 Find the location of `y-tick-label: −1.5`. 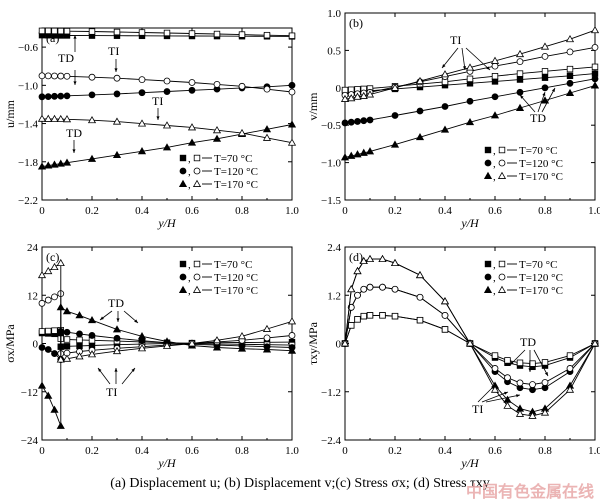

y-tick-label: −1.5 is located at coordinates (331, 201).